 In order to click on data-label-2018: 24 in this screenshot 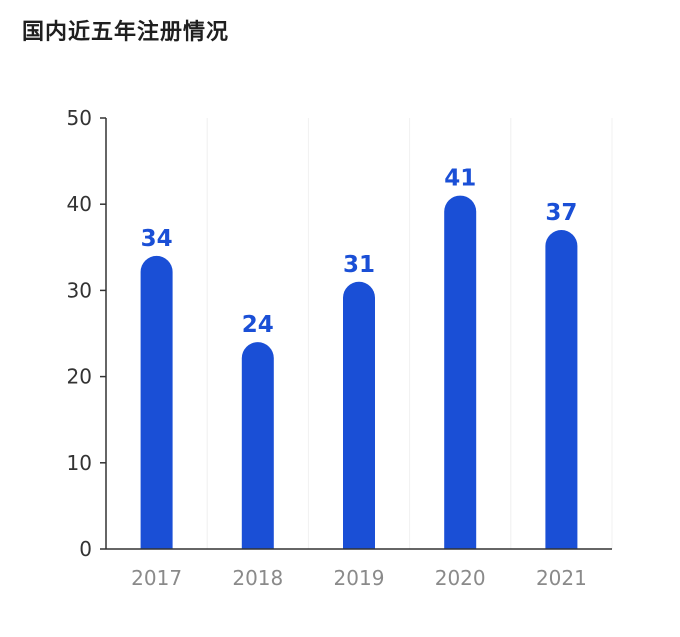, I will do `click(258, 325)`.